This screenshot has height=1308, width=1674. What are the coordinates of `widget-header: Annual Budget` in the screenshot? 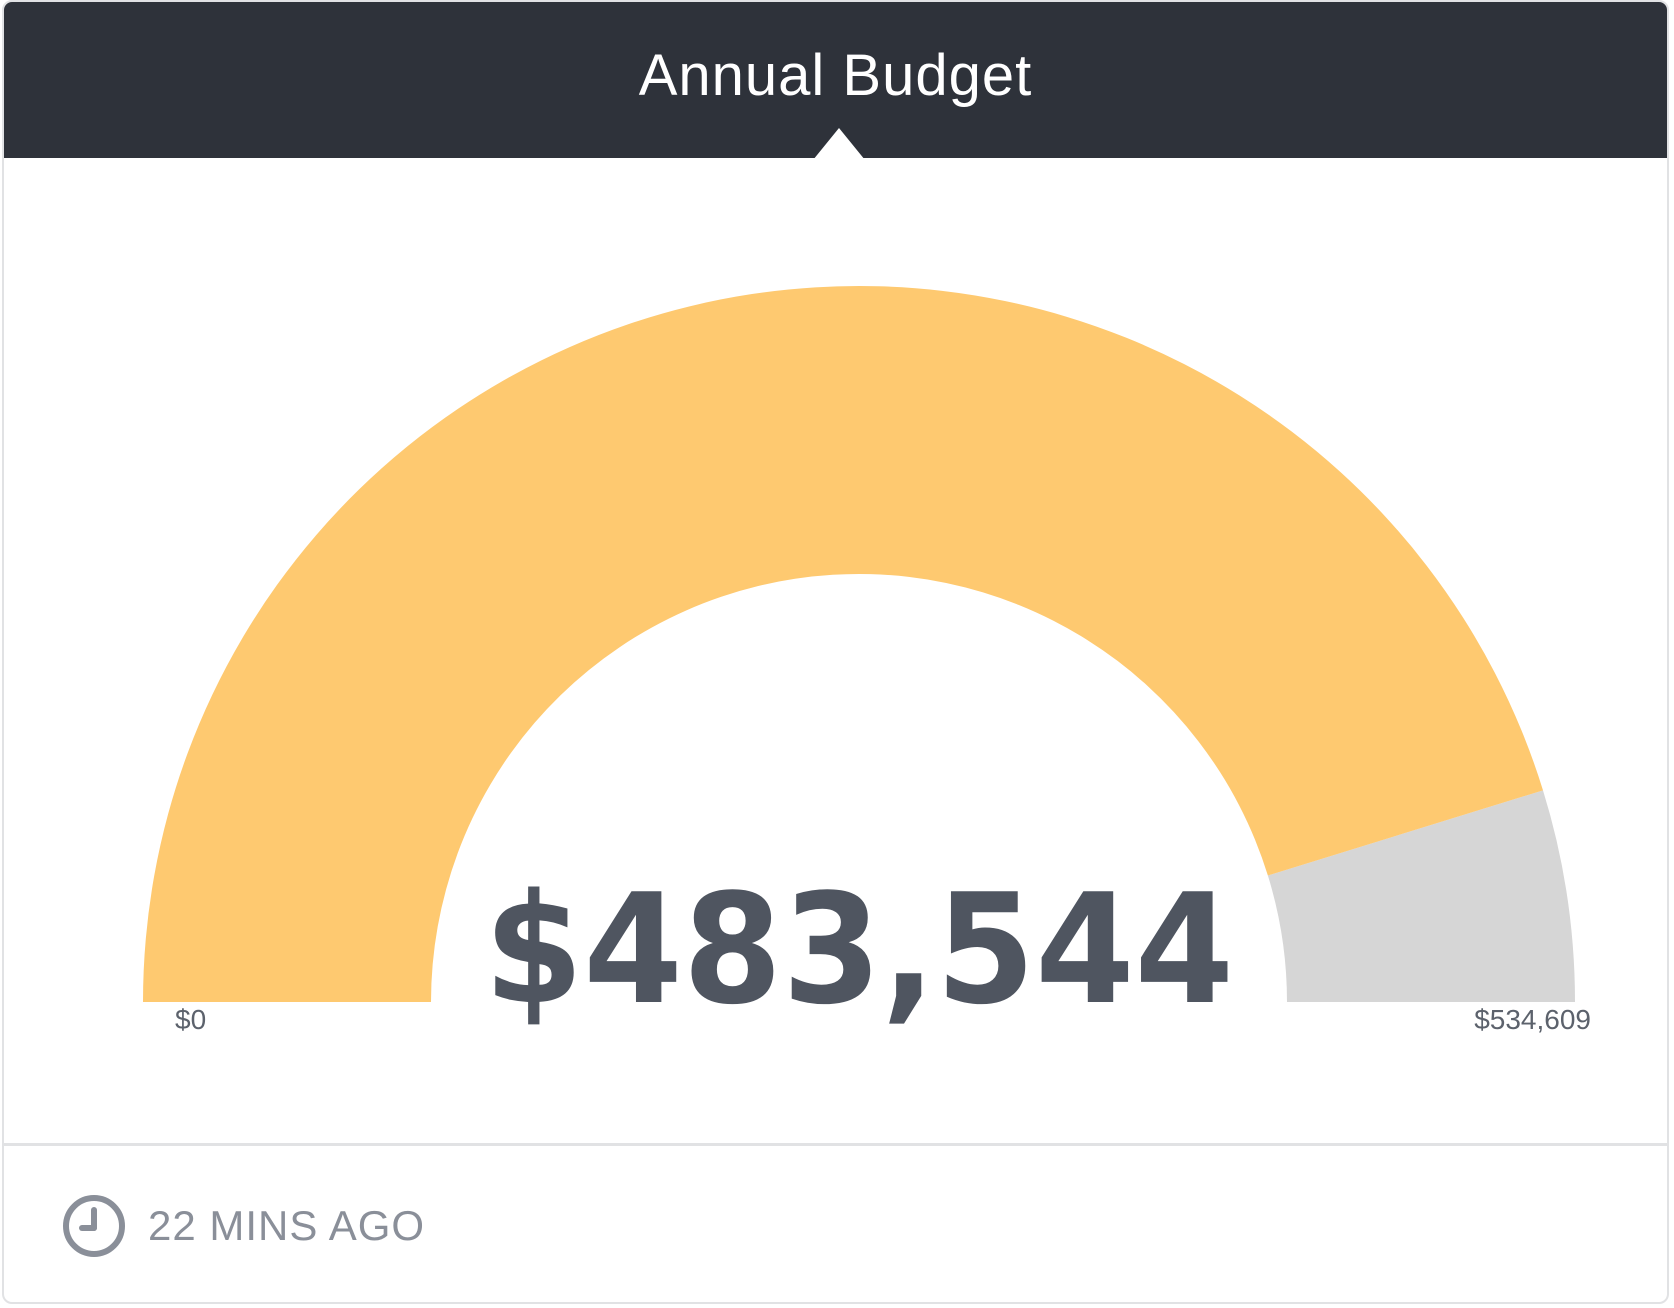 It's located at (835, 81).